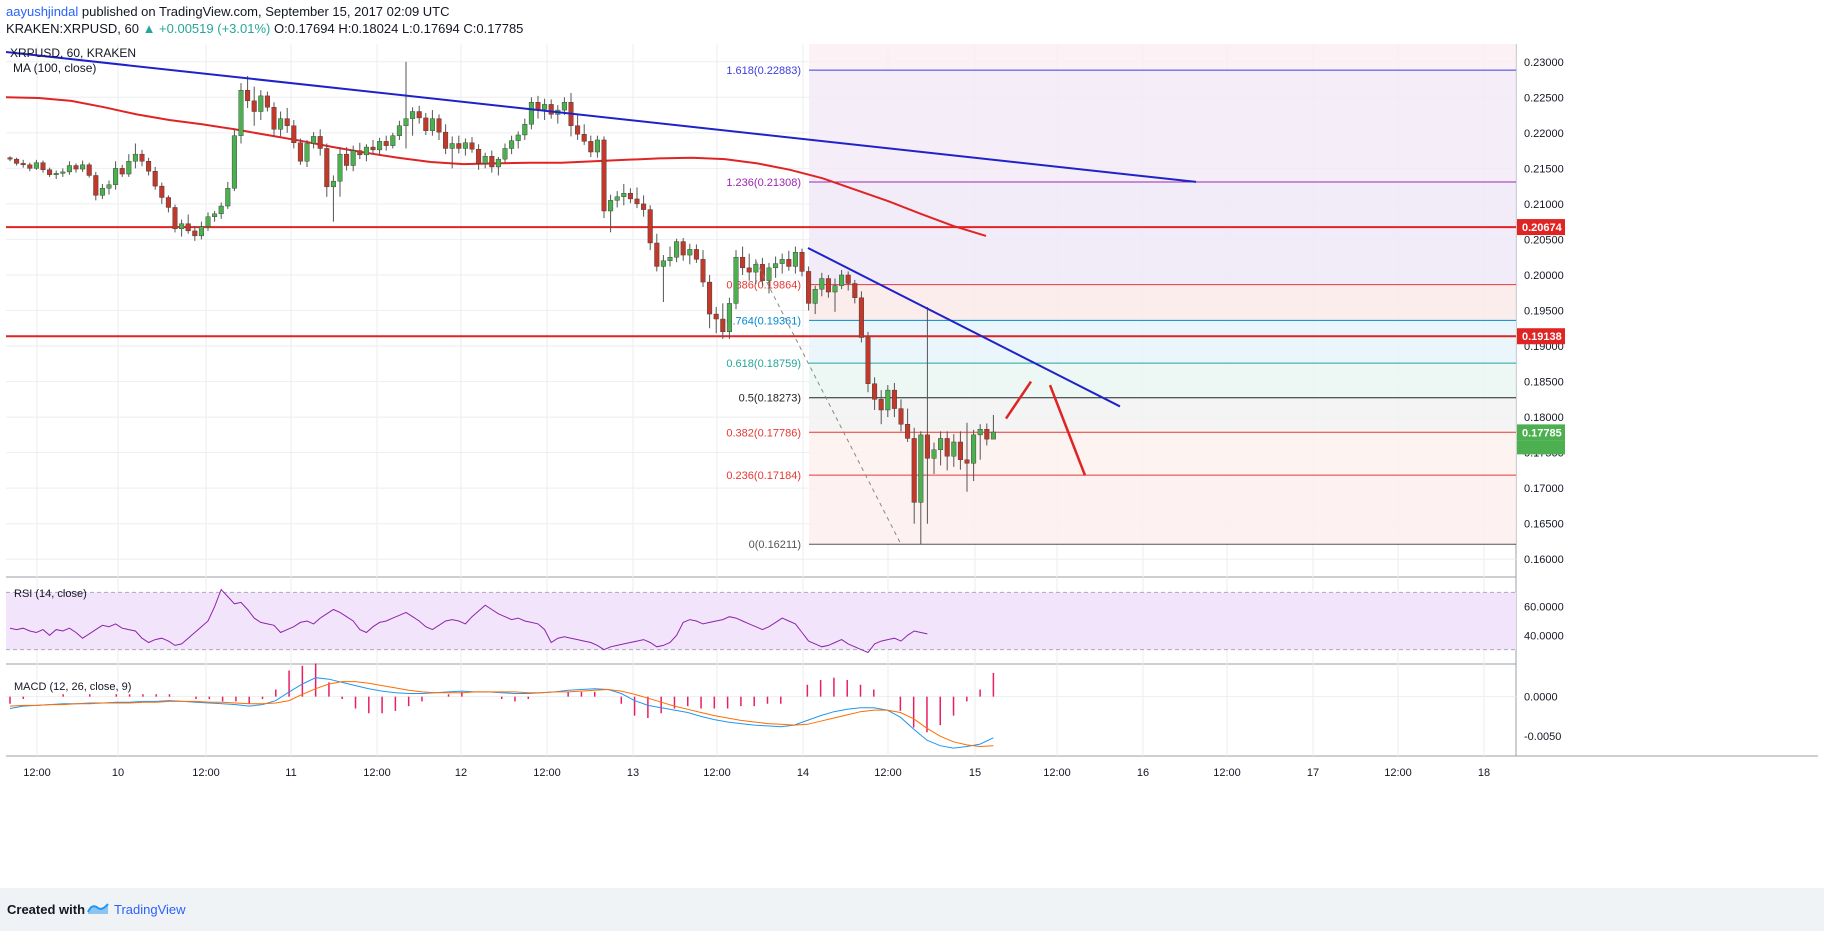  I want to click on fib-level-label: 0.886(0.19864), so click(763, 286).